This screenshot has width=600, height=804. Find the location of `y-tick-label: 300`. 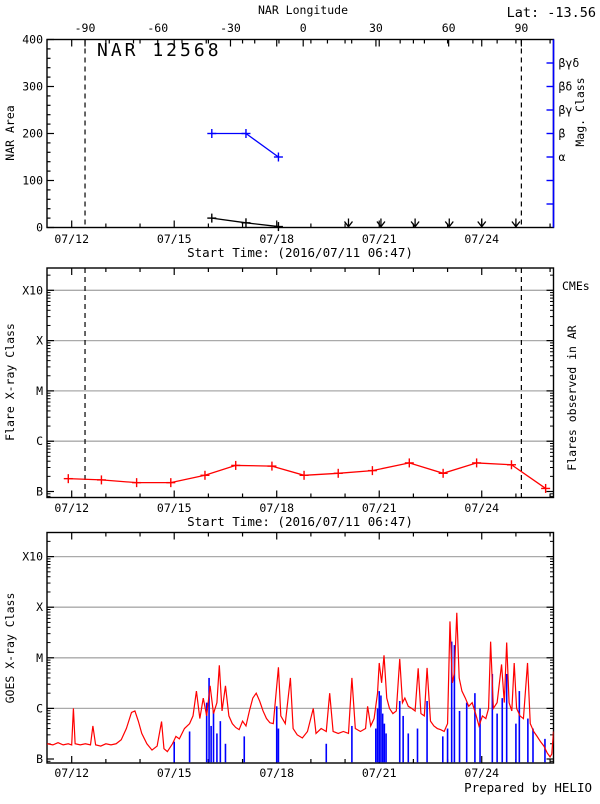

y-tick-label: 300 is located at coordinates (32, 87).